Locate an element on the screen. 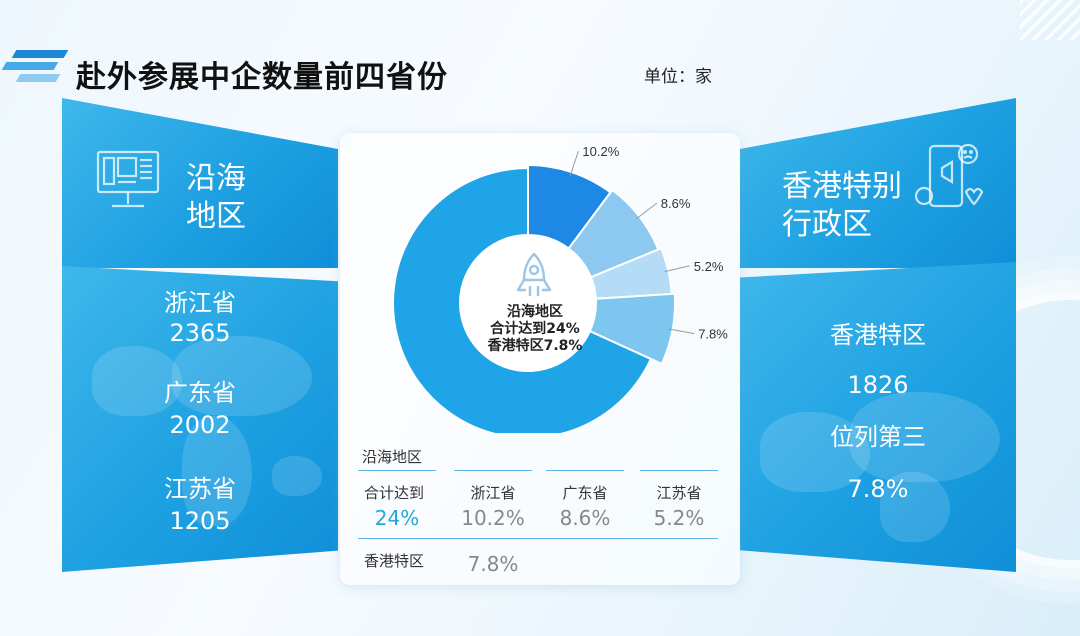 The width and height of the screenshot is (1080, 636). guangdong-name: 广东省 is located at coordinates (200, 393).